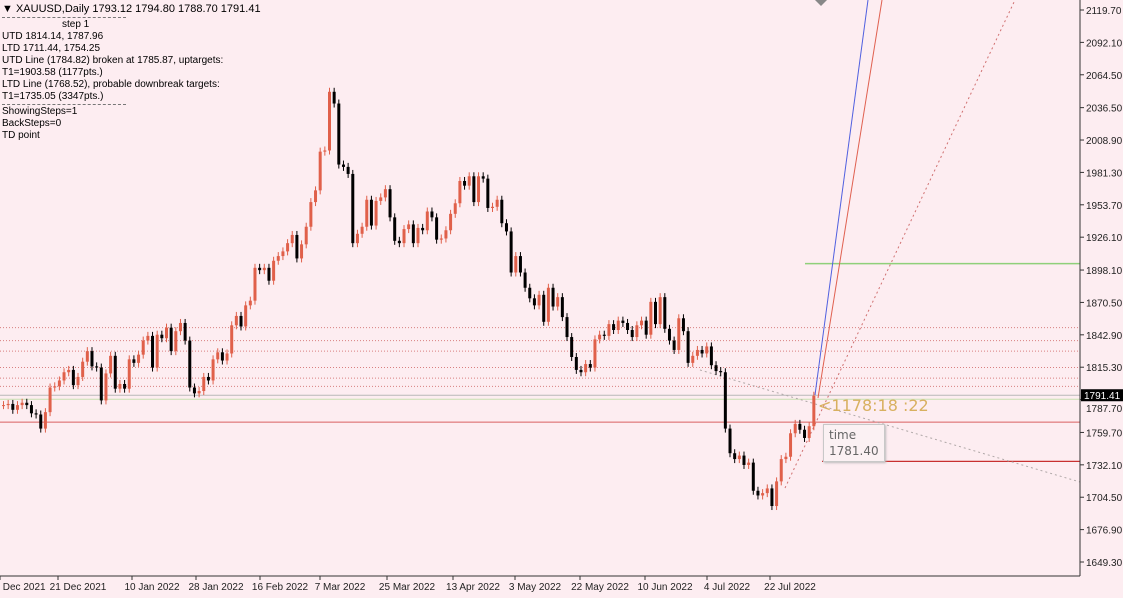 Image resolution: width=1123 pixels, height=598 pixels. Describe the element at coordinates (473, 587) in the screenshot. I see `x-tick-label: 13 Apr 2022` at that location.